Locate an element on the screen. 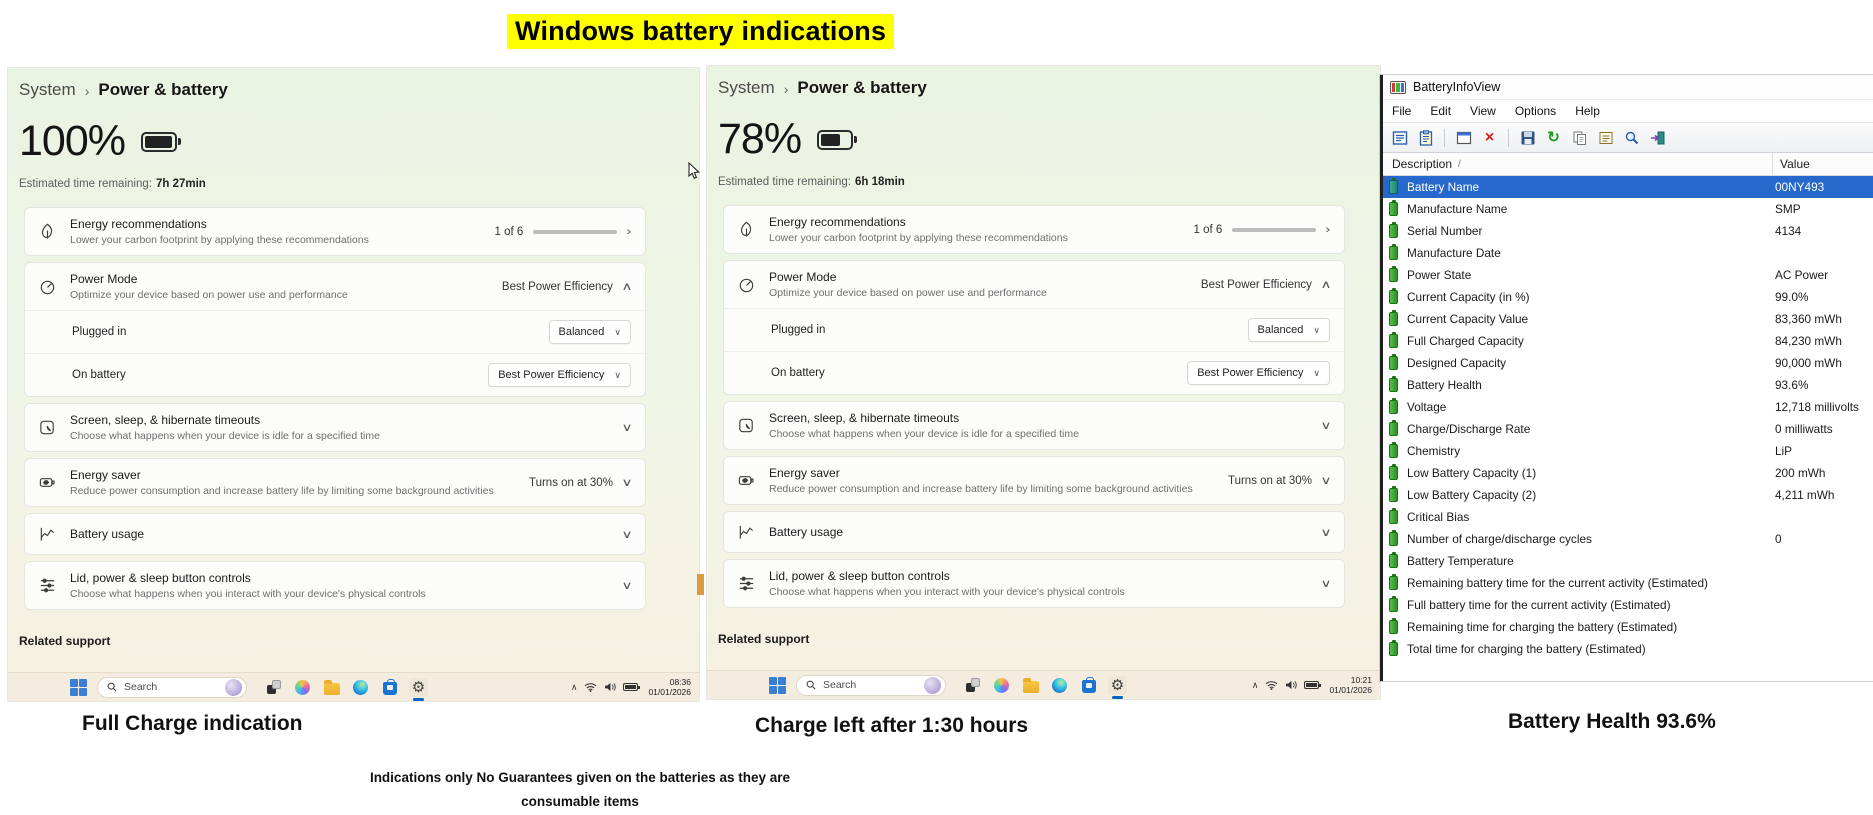 The width and height of the screenshot is (1873, 815). table-row: Voltage 12,718 millivolts is located at coordinates (1628, 407).